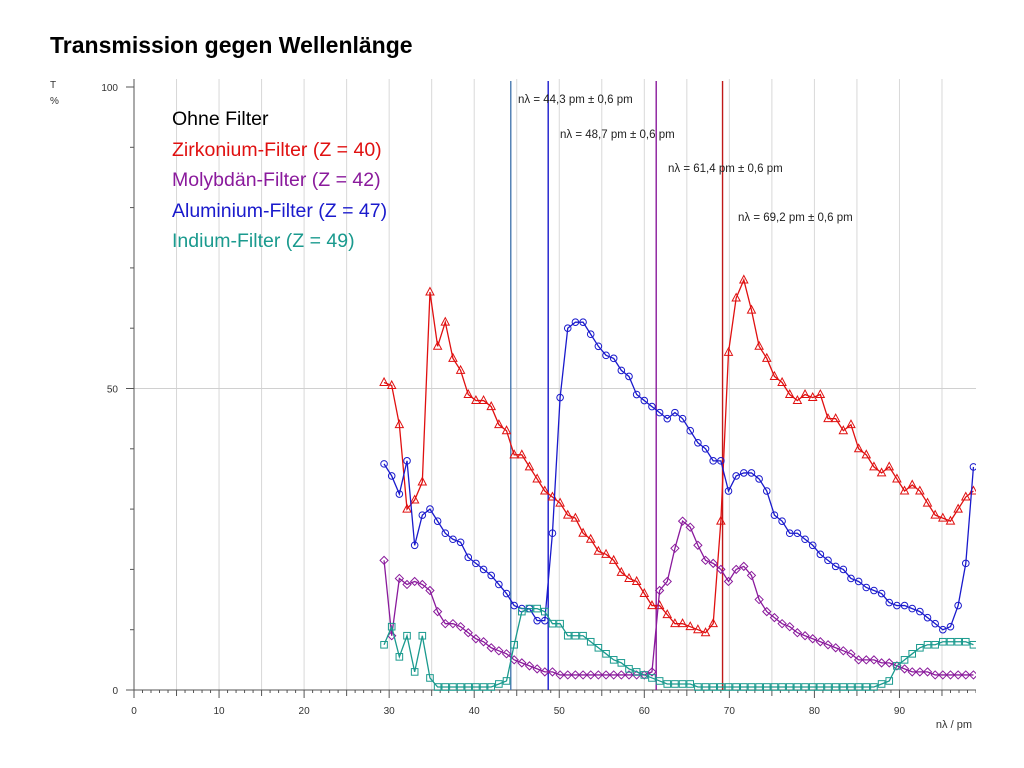 The image size is (1024, 768). I want to click on x-tick-label: 30, so click(390, 711).